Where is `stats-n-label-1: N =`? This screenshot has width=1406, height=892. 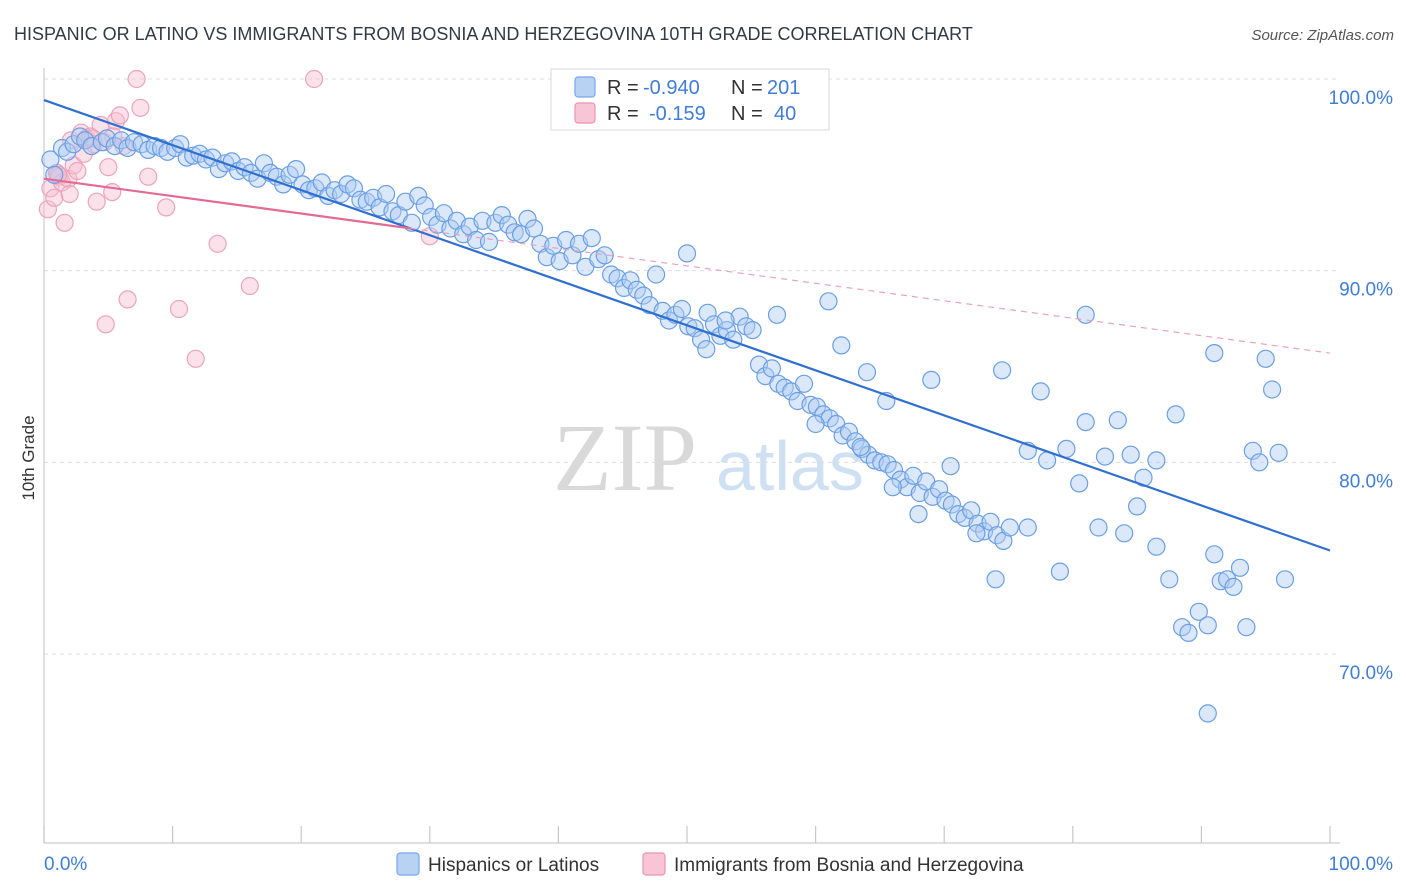 stats-n-label-1: N = is located at coordinates (747, 88).